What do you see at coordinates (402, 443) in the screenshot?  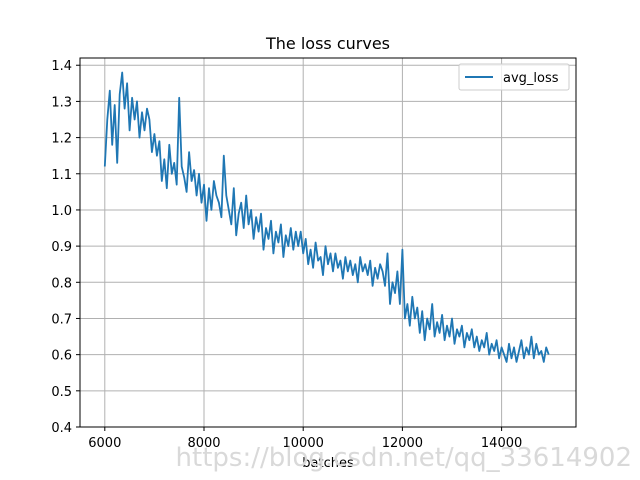 I see `x-tick-label-3: 12000` at bounding box center [402, 443].